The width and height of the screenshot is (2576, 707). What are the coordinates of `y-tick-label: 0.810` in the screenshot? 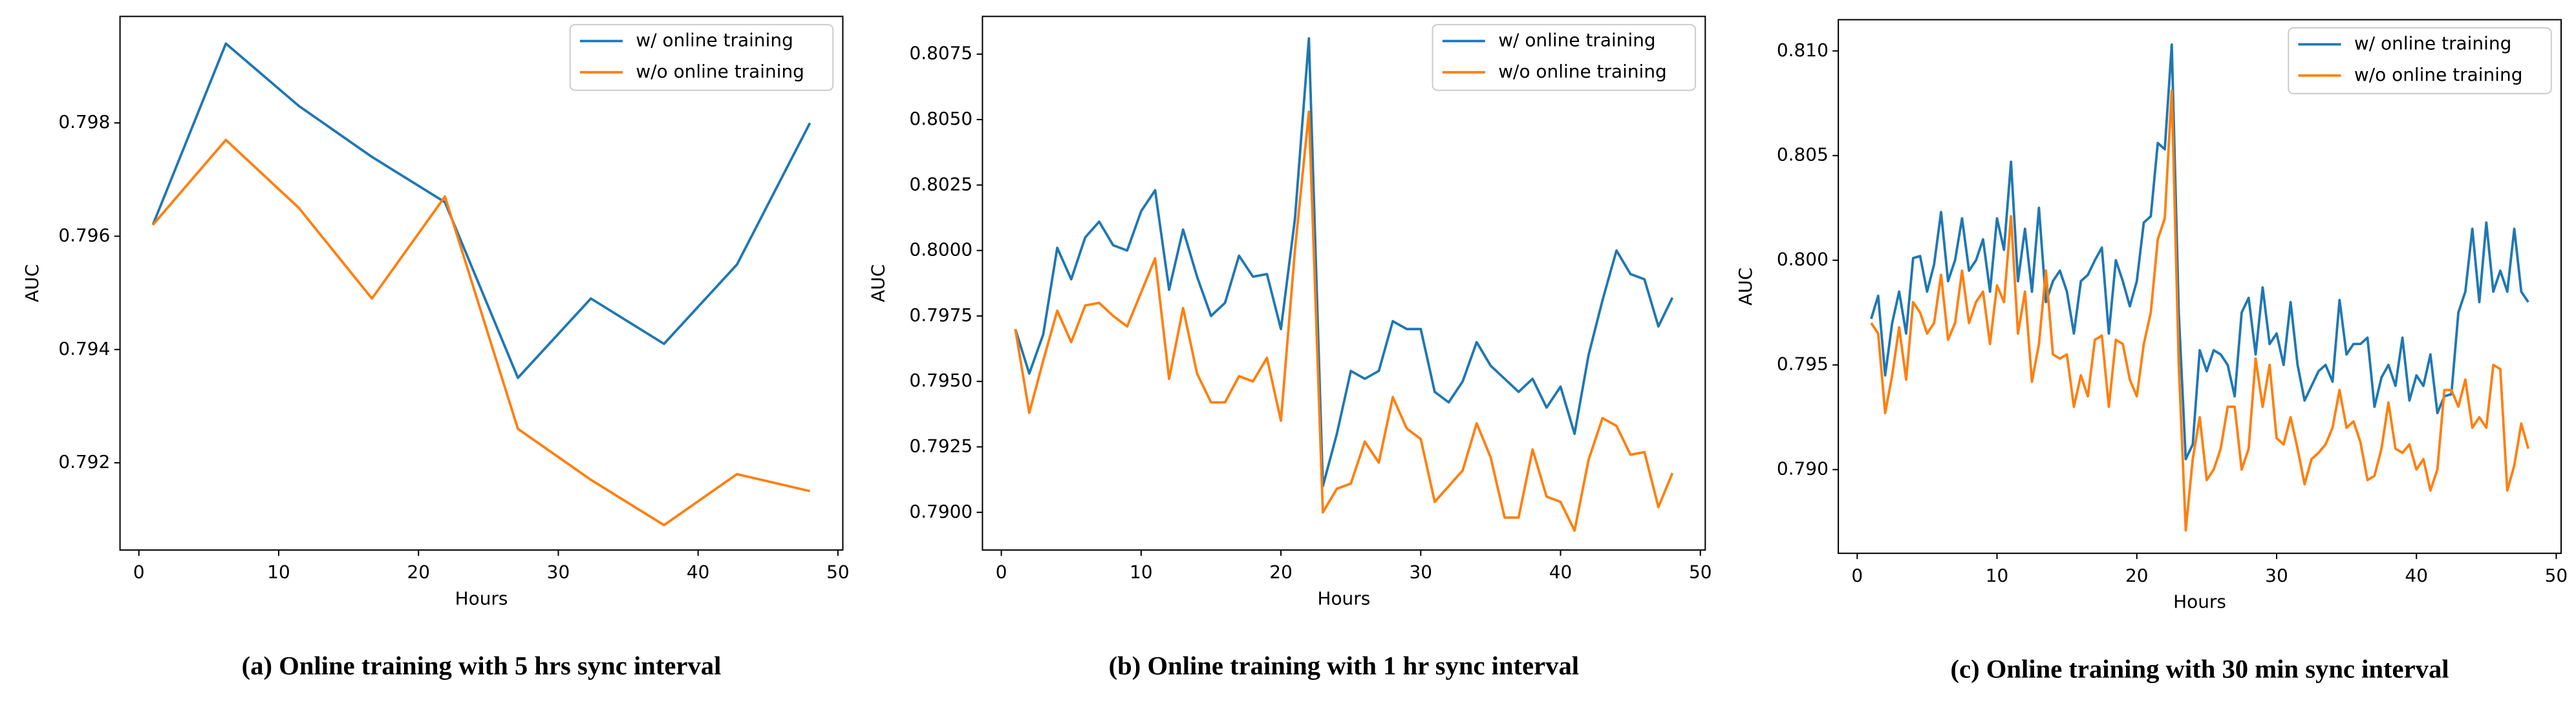 It's located at (1803, 50).